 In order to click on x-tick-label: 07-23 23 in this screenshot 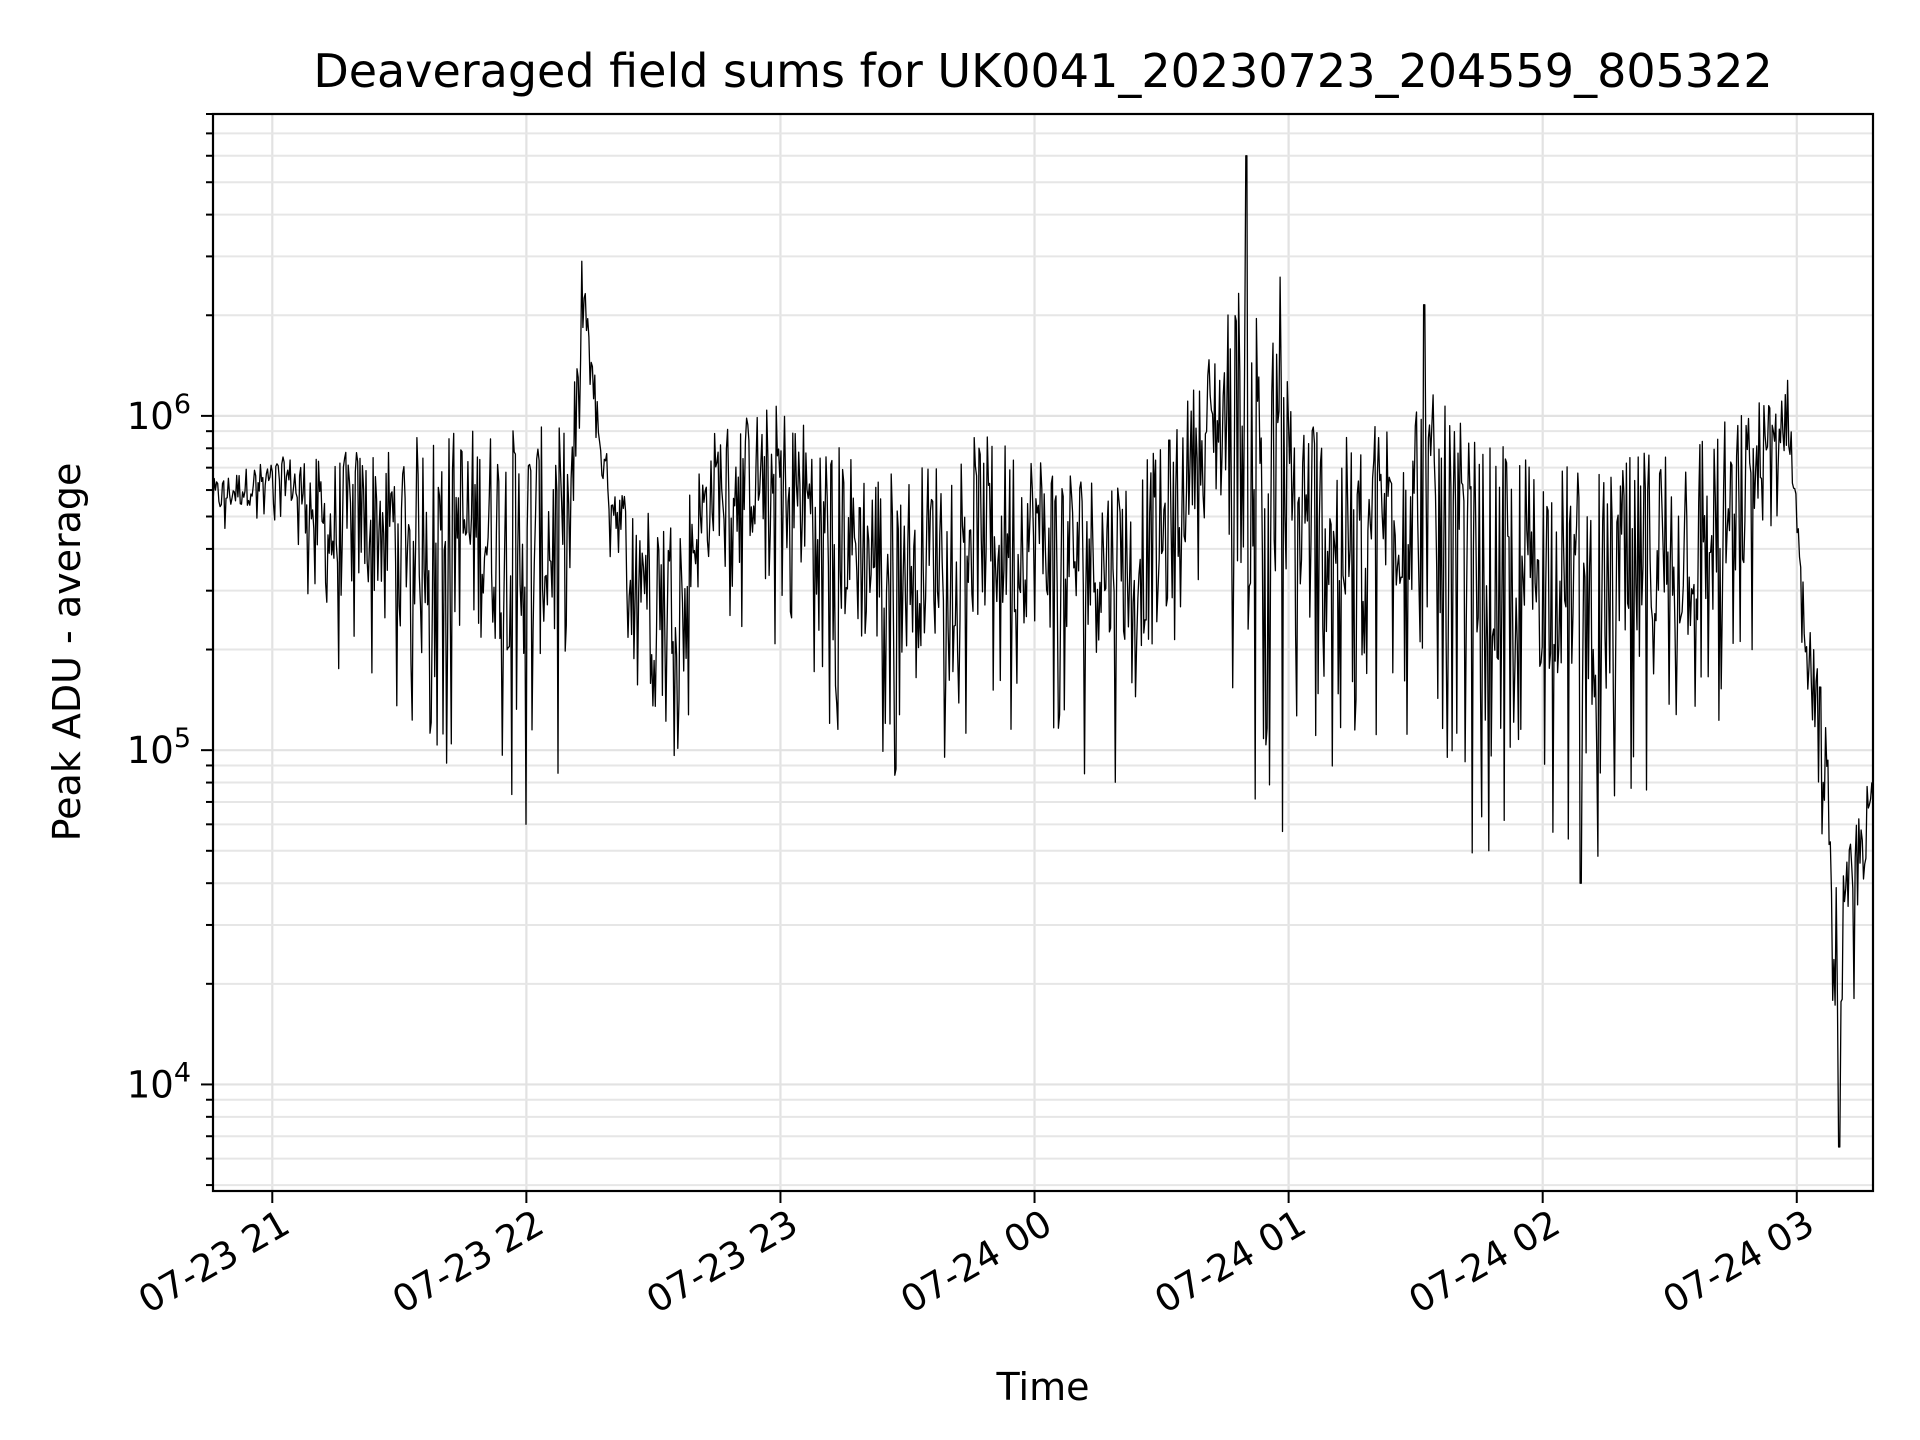, I will do `click(722, 1262)`.